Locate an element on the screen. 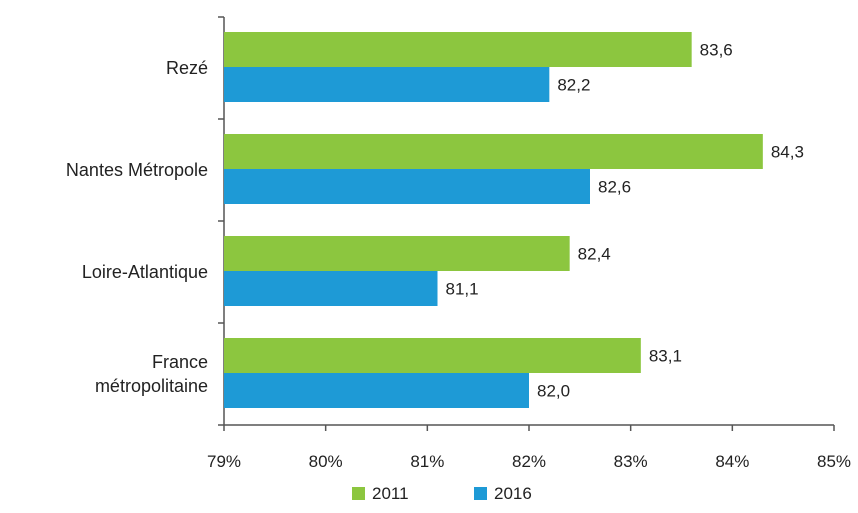 The width and height of the screenshot is (858, 513). value-axis: 79% 80% 81% 82% 83% 84% 85% is located at coordinates (529, 447).